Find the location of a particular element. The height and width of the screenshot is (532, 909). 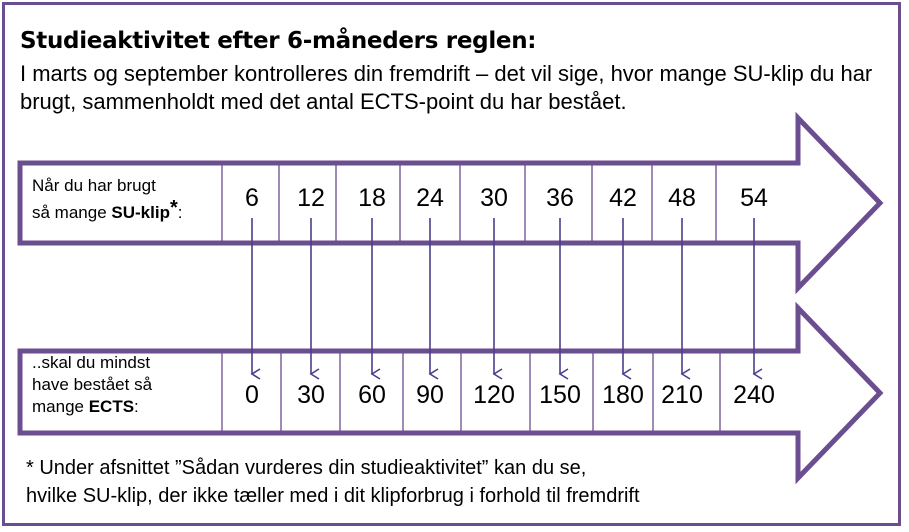

ects-label-line2: have bestået så is located at coordinates (92, 384).